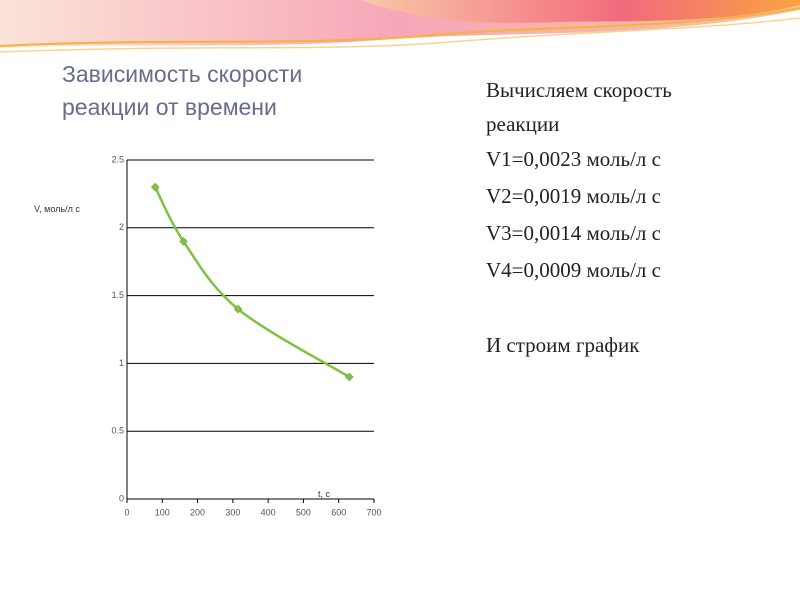  I want to click on y-tick-label: 0.5, so click(117, 431).